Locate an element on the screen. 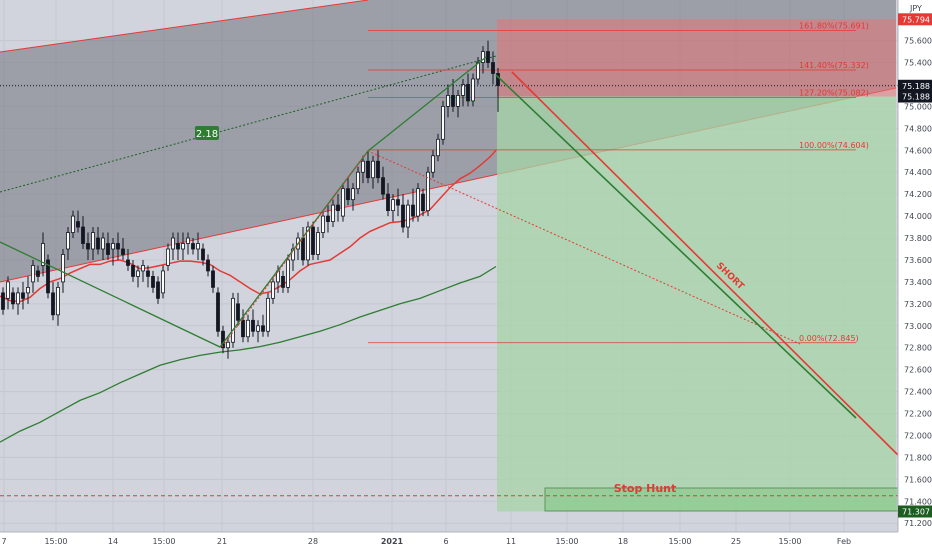 Image resolution: width=932 pixels, height=554 pixels. stop-loss-zone is located at coordinates (696, 58).